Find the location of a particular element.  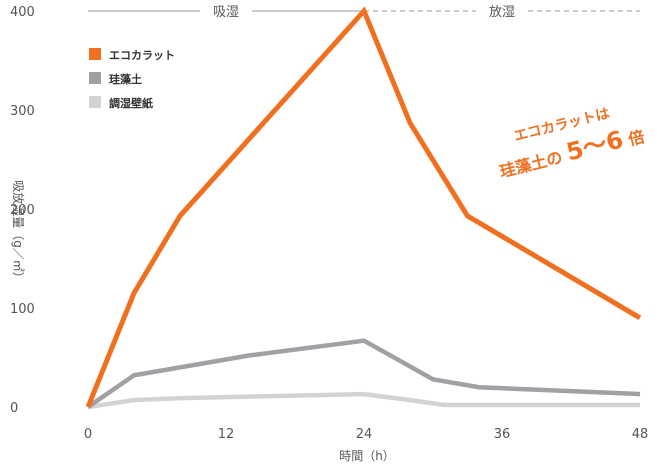

callout-emphasis: 5〜6 is located at coordinates (595, 145).